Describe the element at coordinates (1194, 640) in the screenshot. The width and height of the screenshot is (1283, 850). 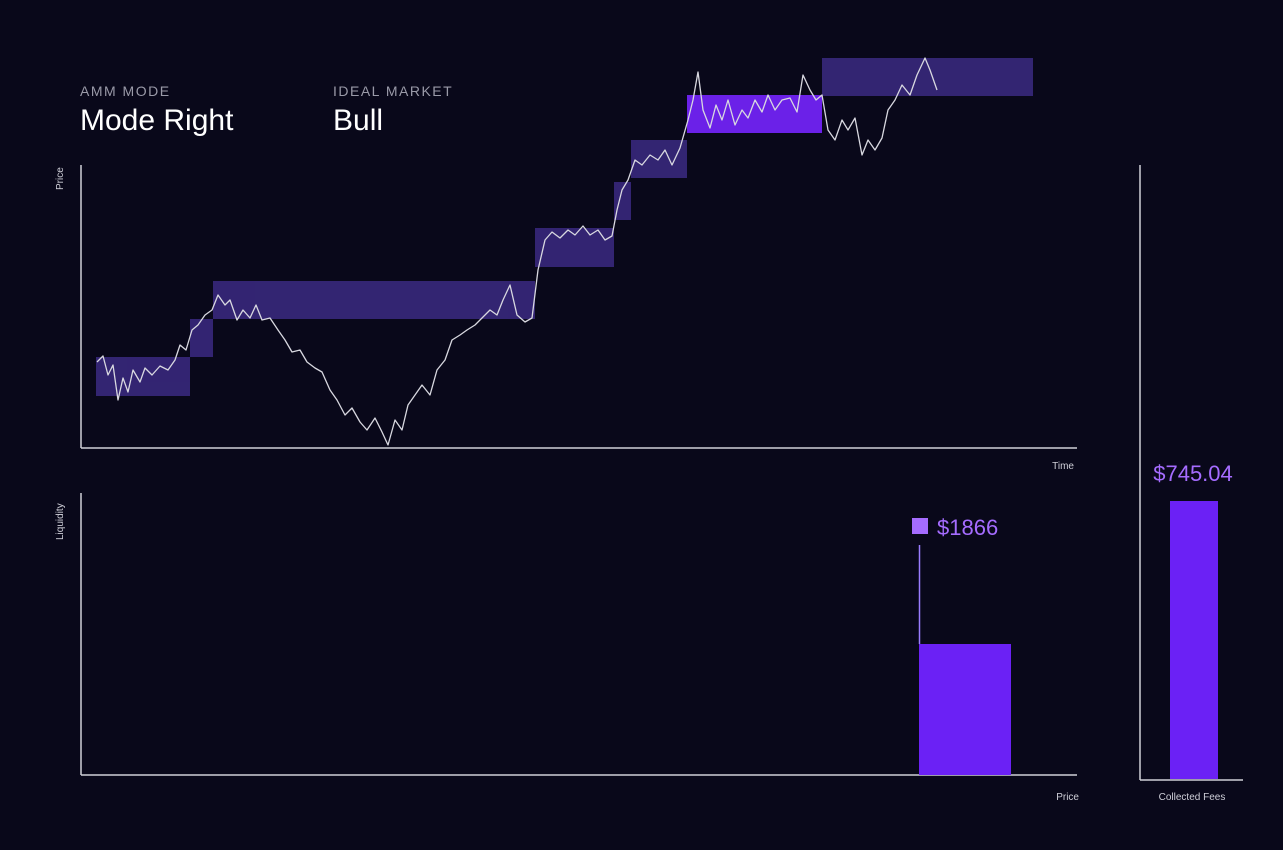
I see `fees-bar` at that location.